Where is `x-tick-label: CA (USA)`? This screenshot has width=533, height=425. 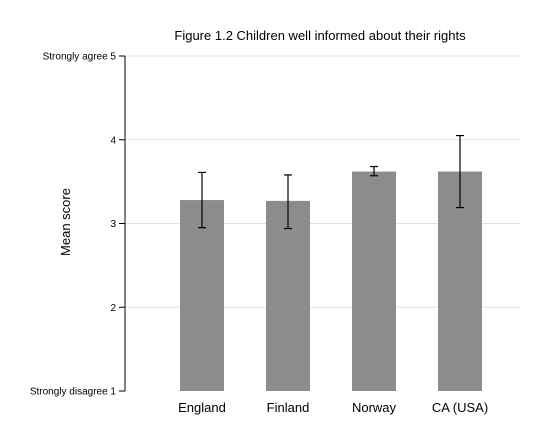
x-tick-label: CA (USA) is located at coordinates (460, 407).